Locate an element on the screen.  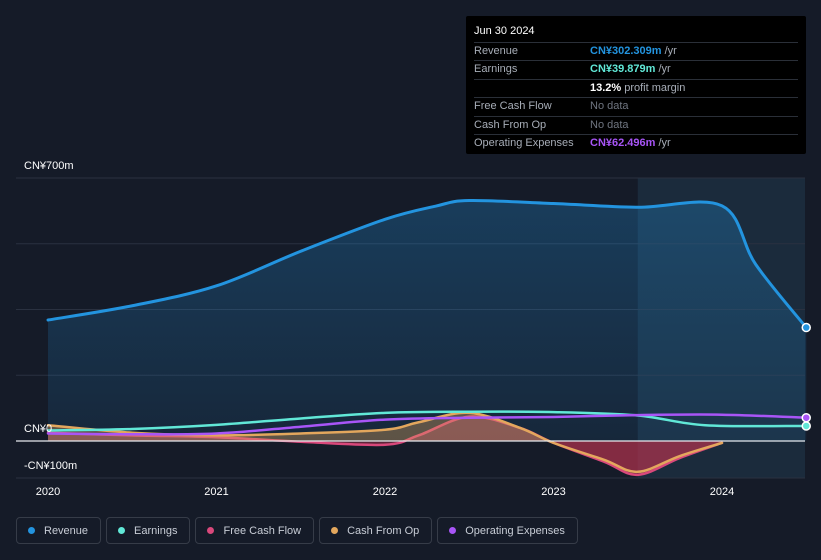
legend-label: Cash From Op is located at coordinates (383, 530).